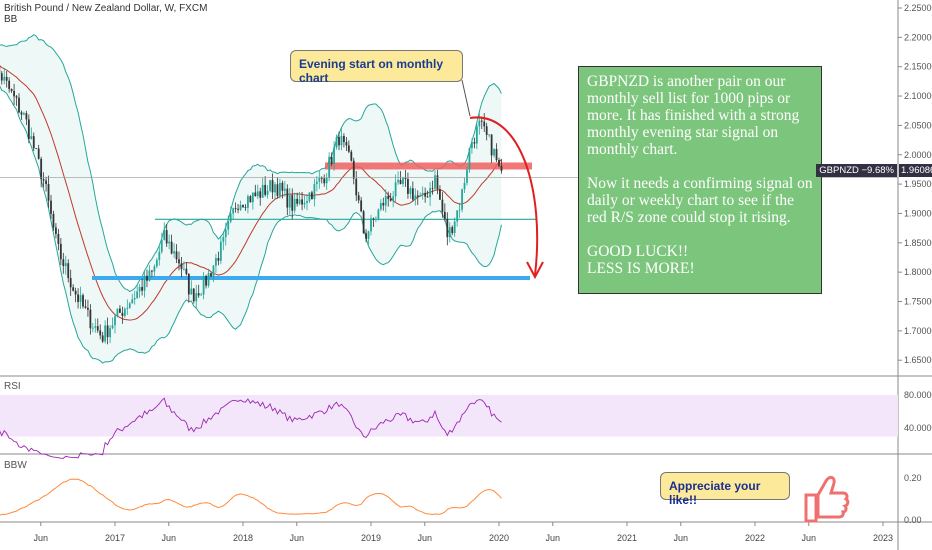  Describe the element at coordinates (918, 37) in the screenshot. I see `y-tick-label: 2.20000` at that location.